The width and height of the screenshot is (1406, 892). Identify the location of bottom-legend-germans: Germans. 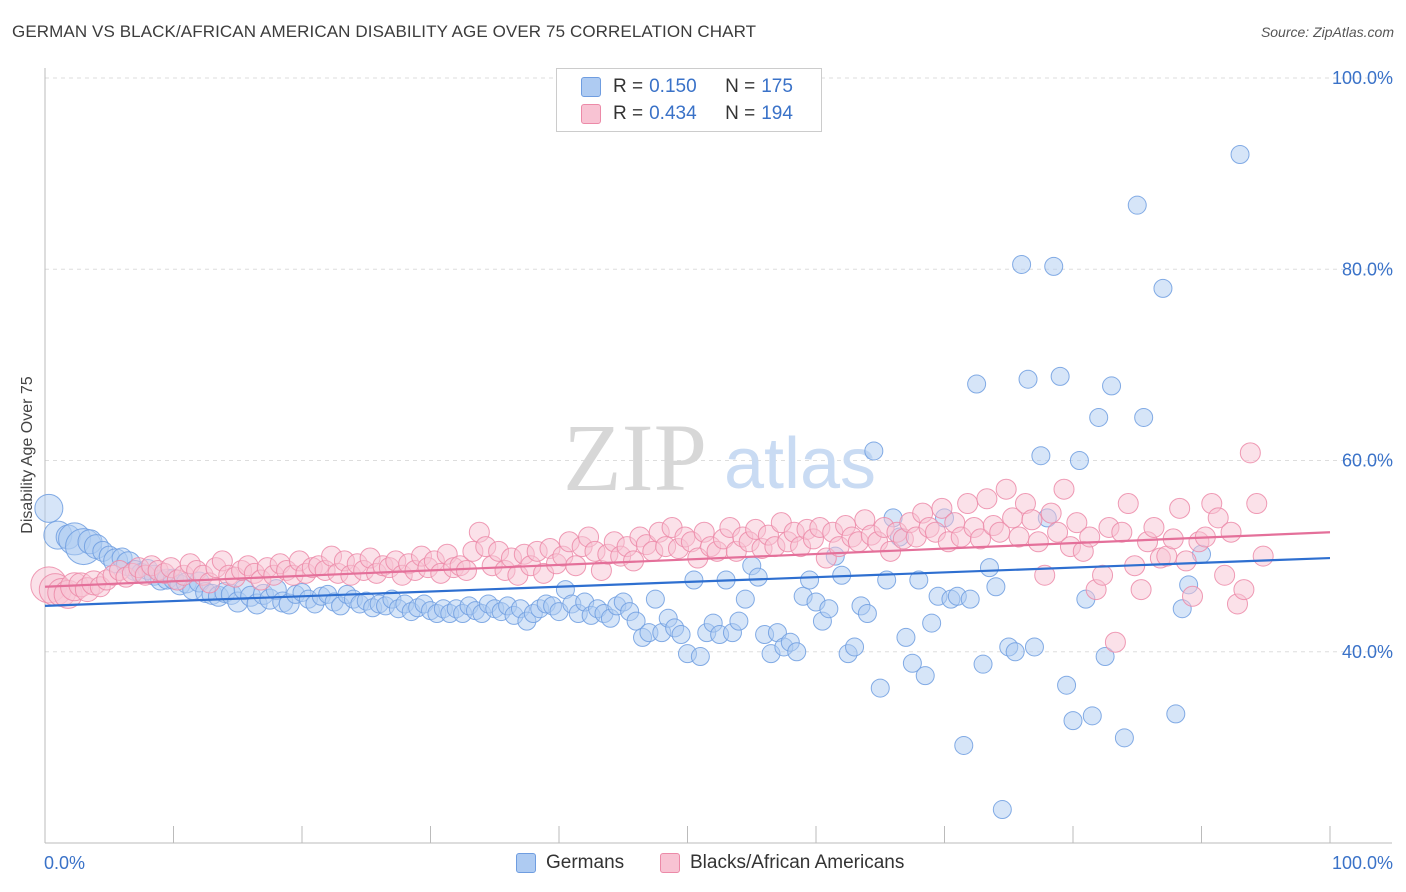
(570, 863).